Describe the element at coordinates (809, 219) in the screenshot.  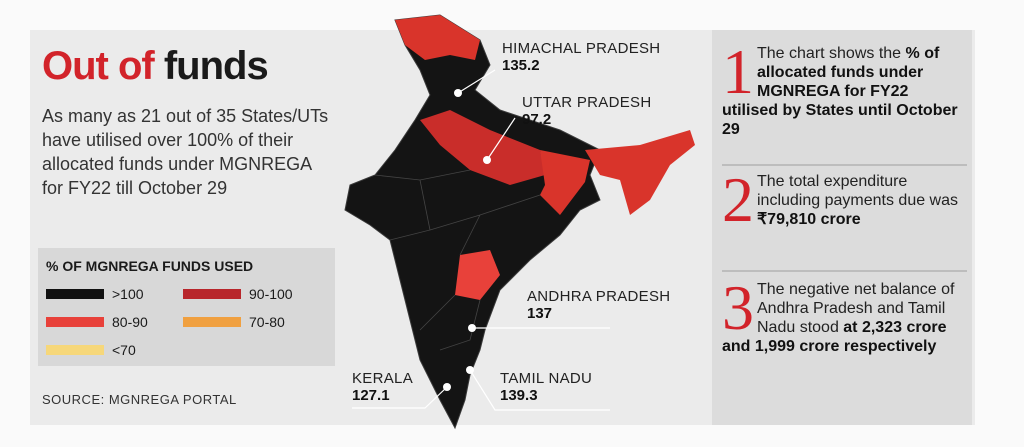
I see `note-text: ₹79,810 crore` at that location.